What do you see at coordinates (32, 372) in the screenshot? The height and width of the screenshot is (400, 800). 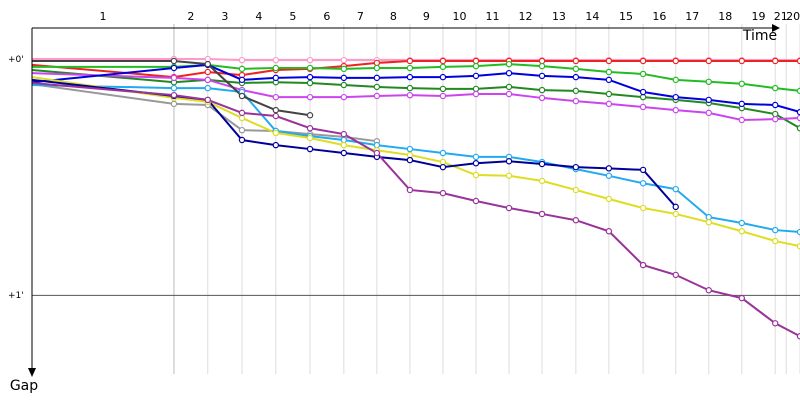 I see `y-axis-arrow` at bounding box center [32, 372].